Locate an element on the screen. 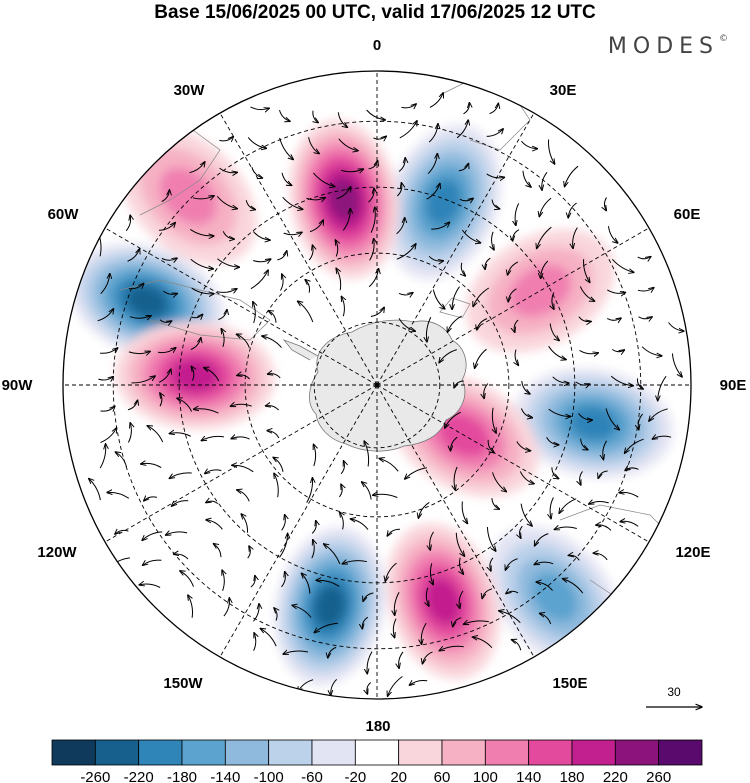  lon-label-150w: 150W is located at coordinates (183, 683).